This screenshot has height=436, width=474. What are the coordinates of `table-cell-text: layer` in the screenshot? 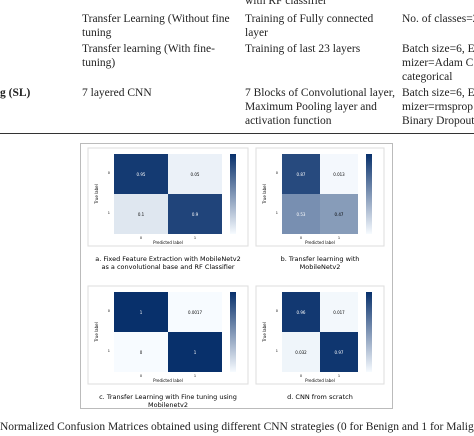 It's located at (256, 33).